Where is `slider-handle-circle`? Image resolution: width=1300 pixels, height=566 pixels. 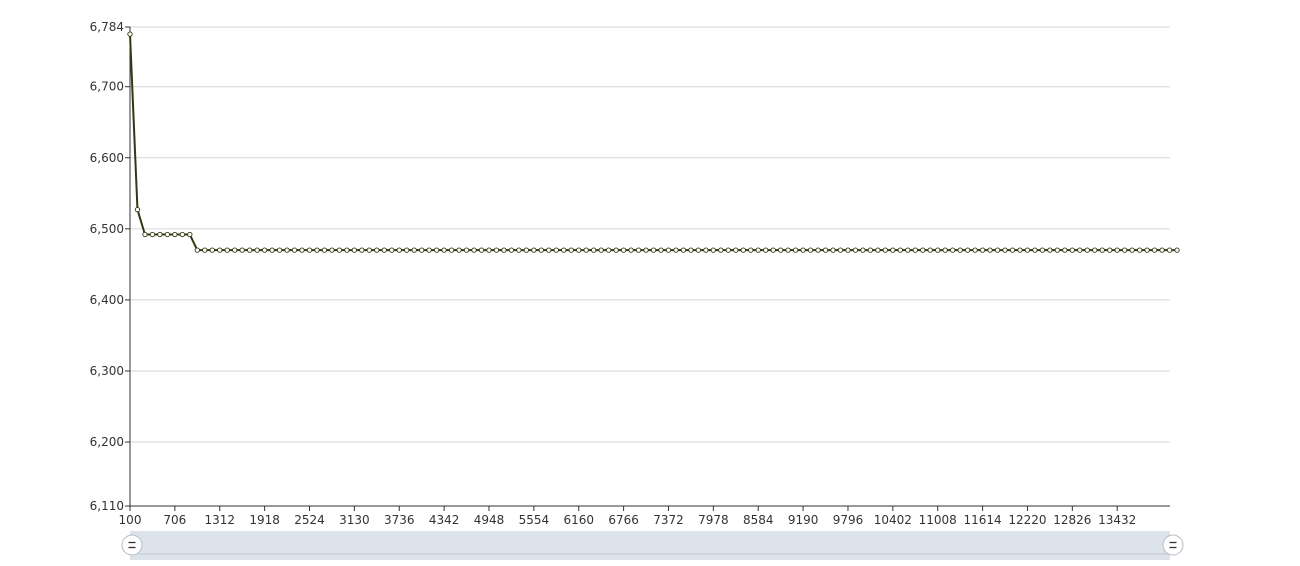 slider-handle-circle is located at coordinates (132, 545).